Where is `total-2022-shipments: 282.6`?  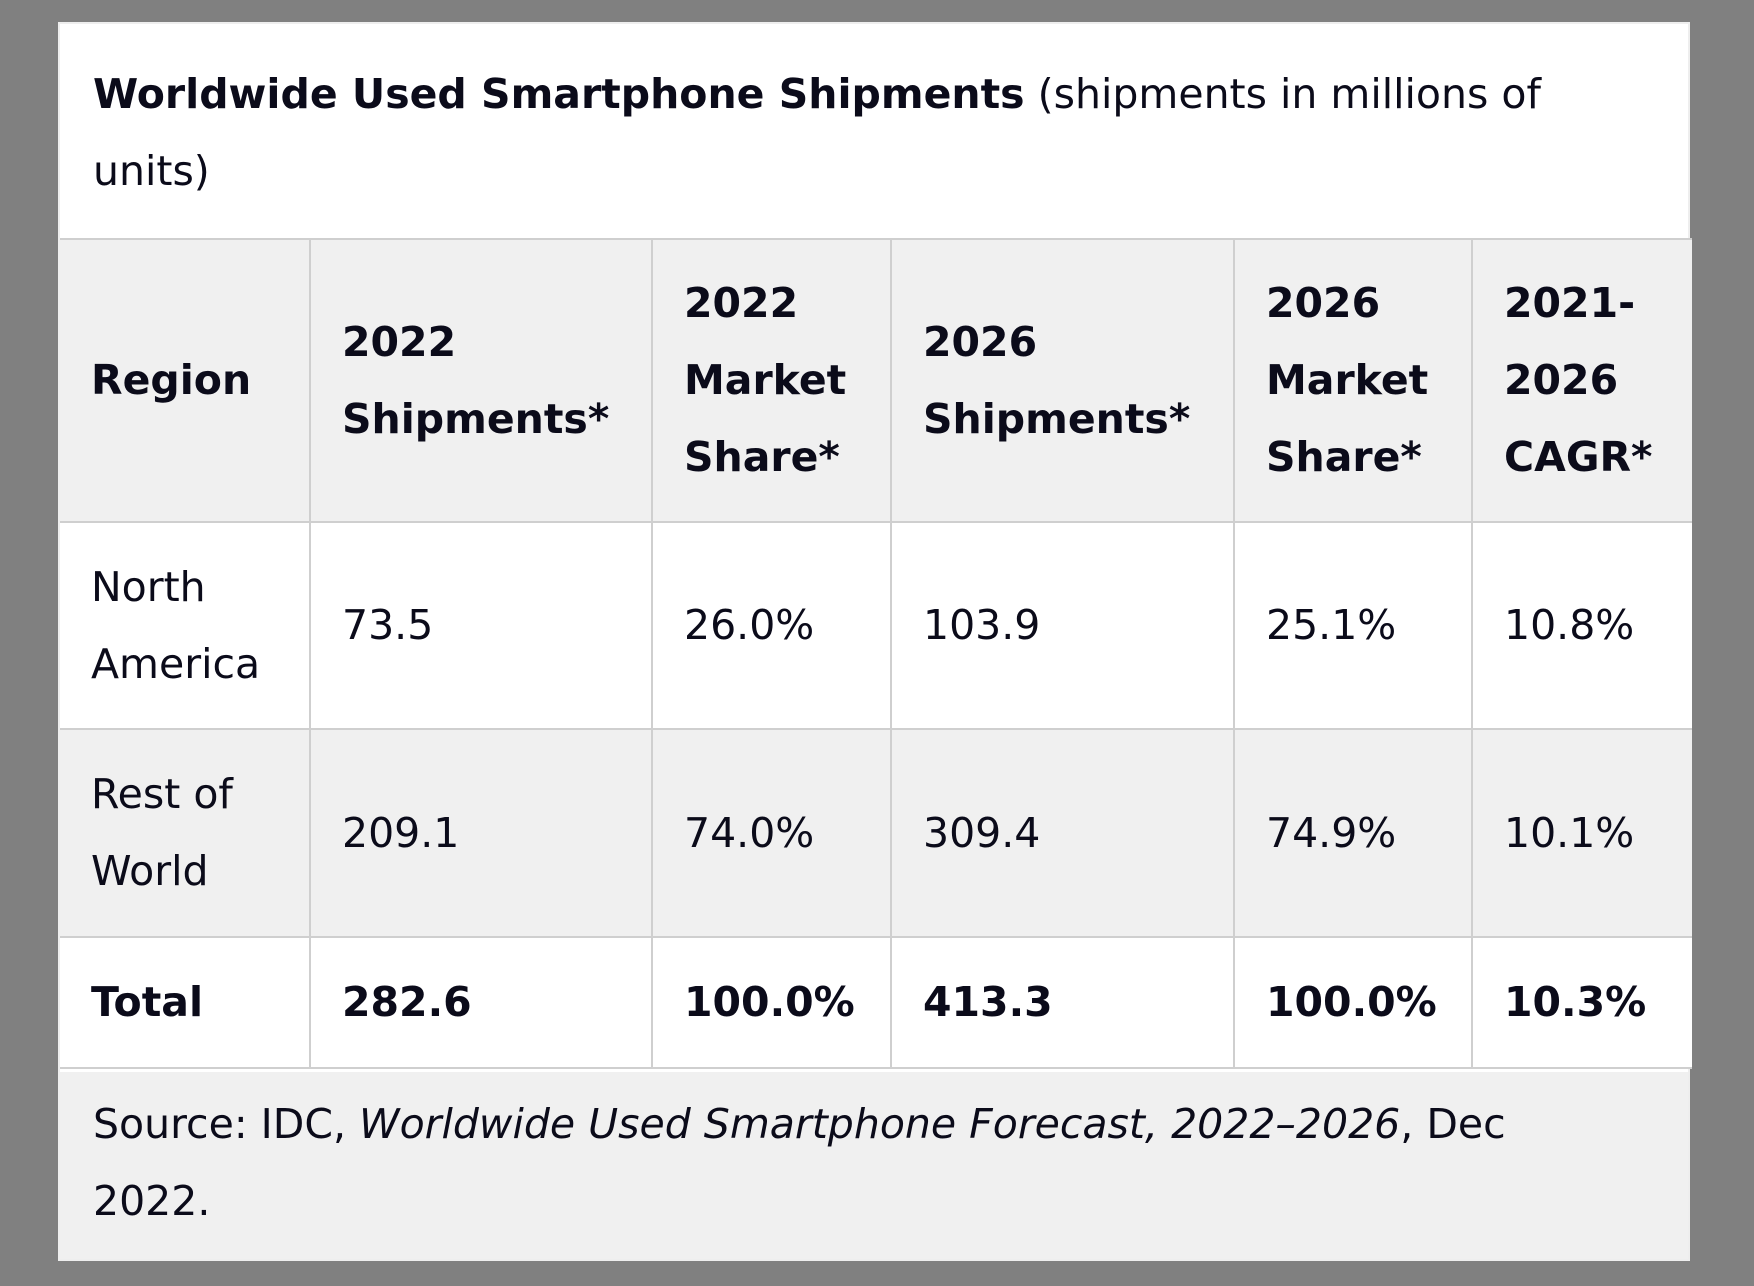
total-2022-shipments: 282.6 is located at coordinates (481, 1002).